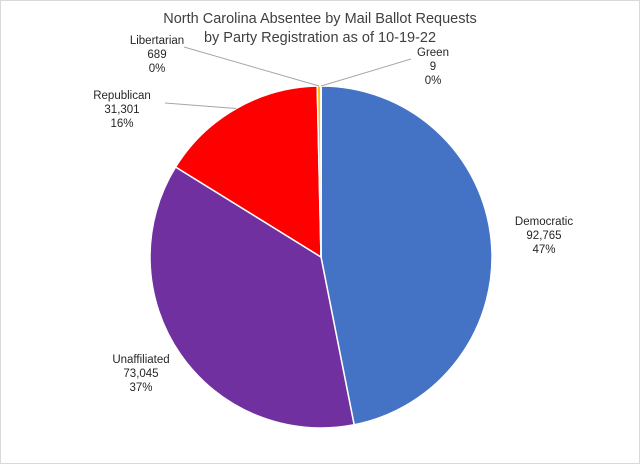 The image size is (640, 464). I want to click on leader-lines, so click(288, 78).